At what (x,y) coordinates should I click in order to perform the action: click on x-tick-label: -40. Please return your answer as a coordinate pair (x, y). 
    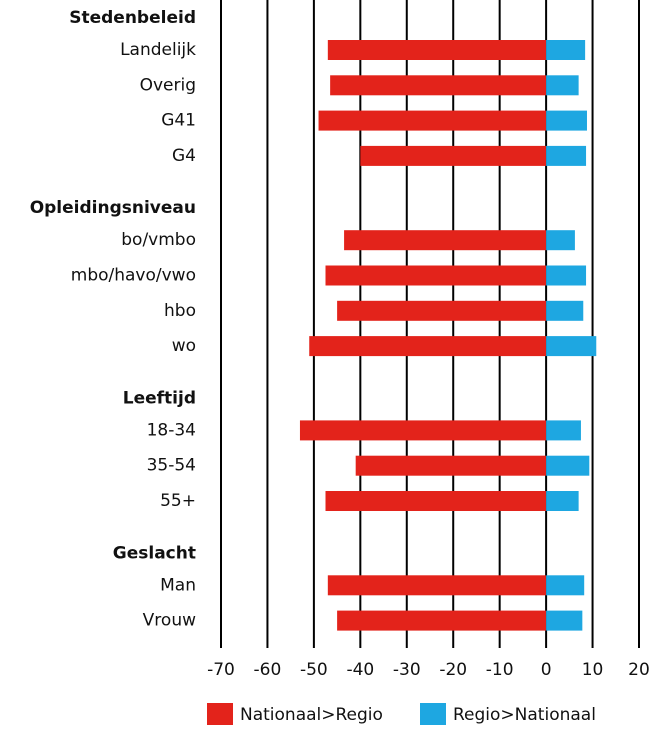
    Looking at the image, I should click on (360, 670).